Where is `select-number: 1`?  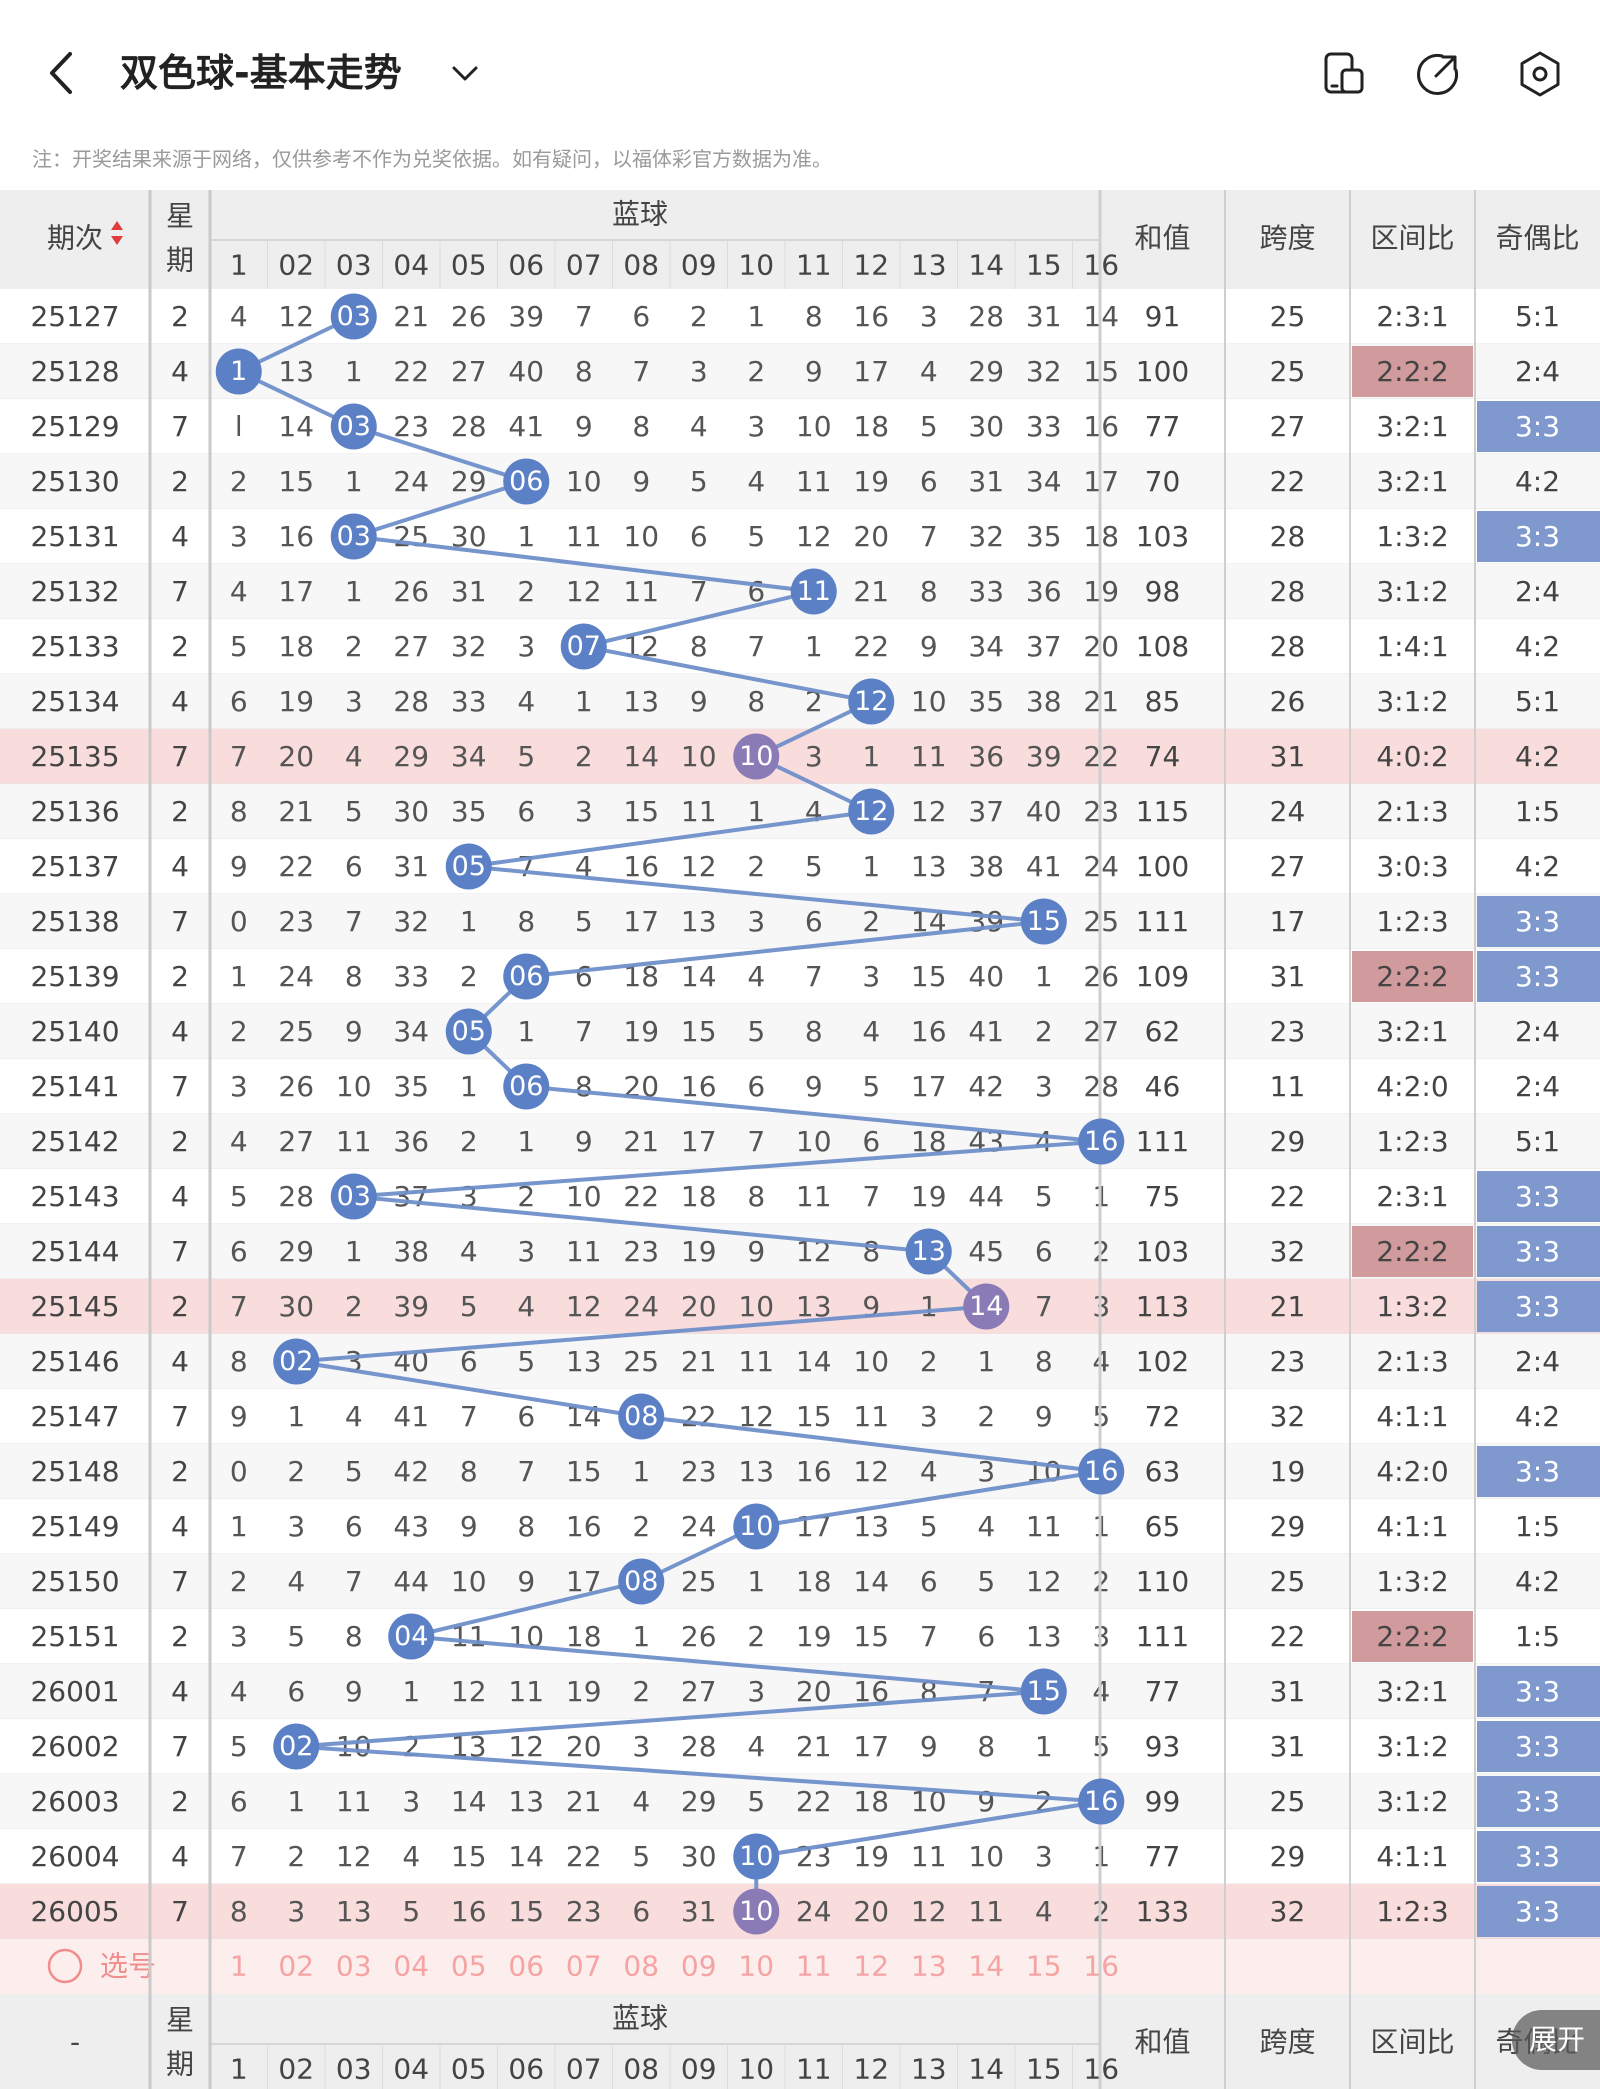 select-number: 1 is located at coordinates (239, 1966).